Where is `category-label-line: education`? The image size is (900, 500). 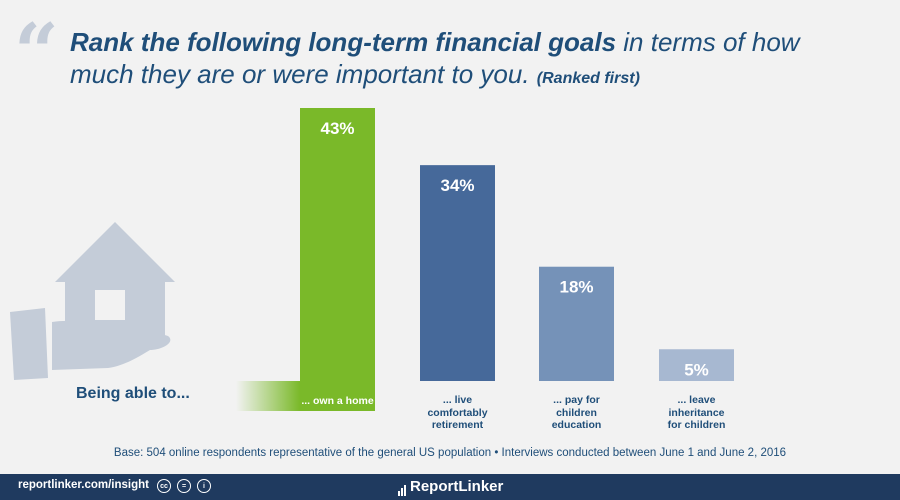 category-label-line: education is located at coordinates (576, 425).